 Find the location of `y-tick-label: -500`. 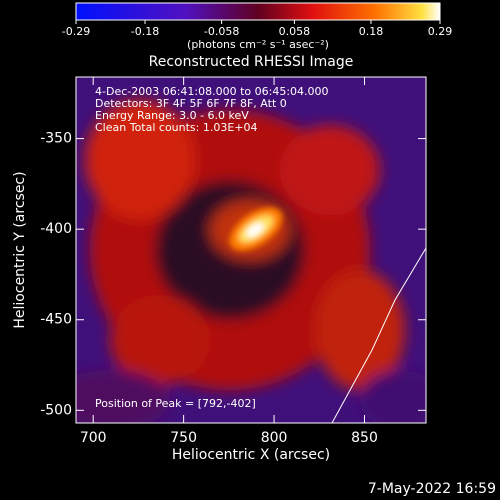

y-tick-label: -500 is located at coordinates (56, 410).